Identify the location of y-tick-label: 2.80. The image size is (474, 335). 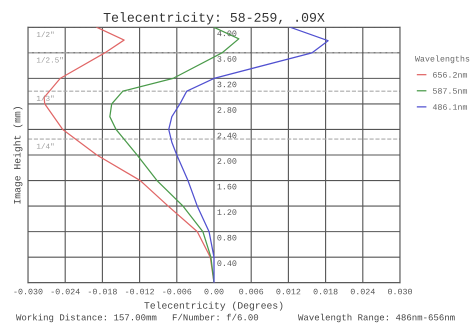
(226, 110).